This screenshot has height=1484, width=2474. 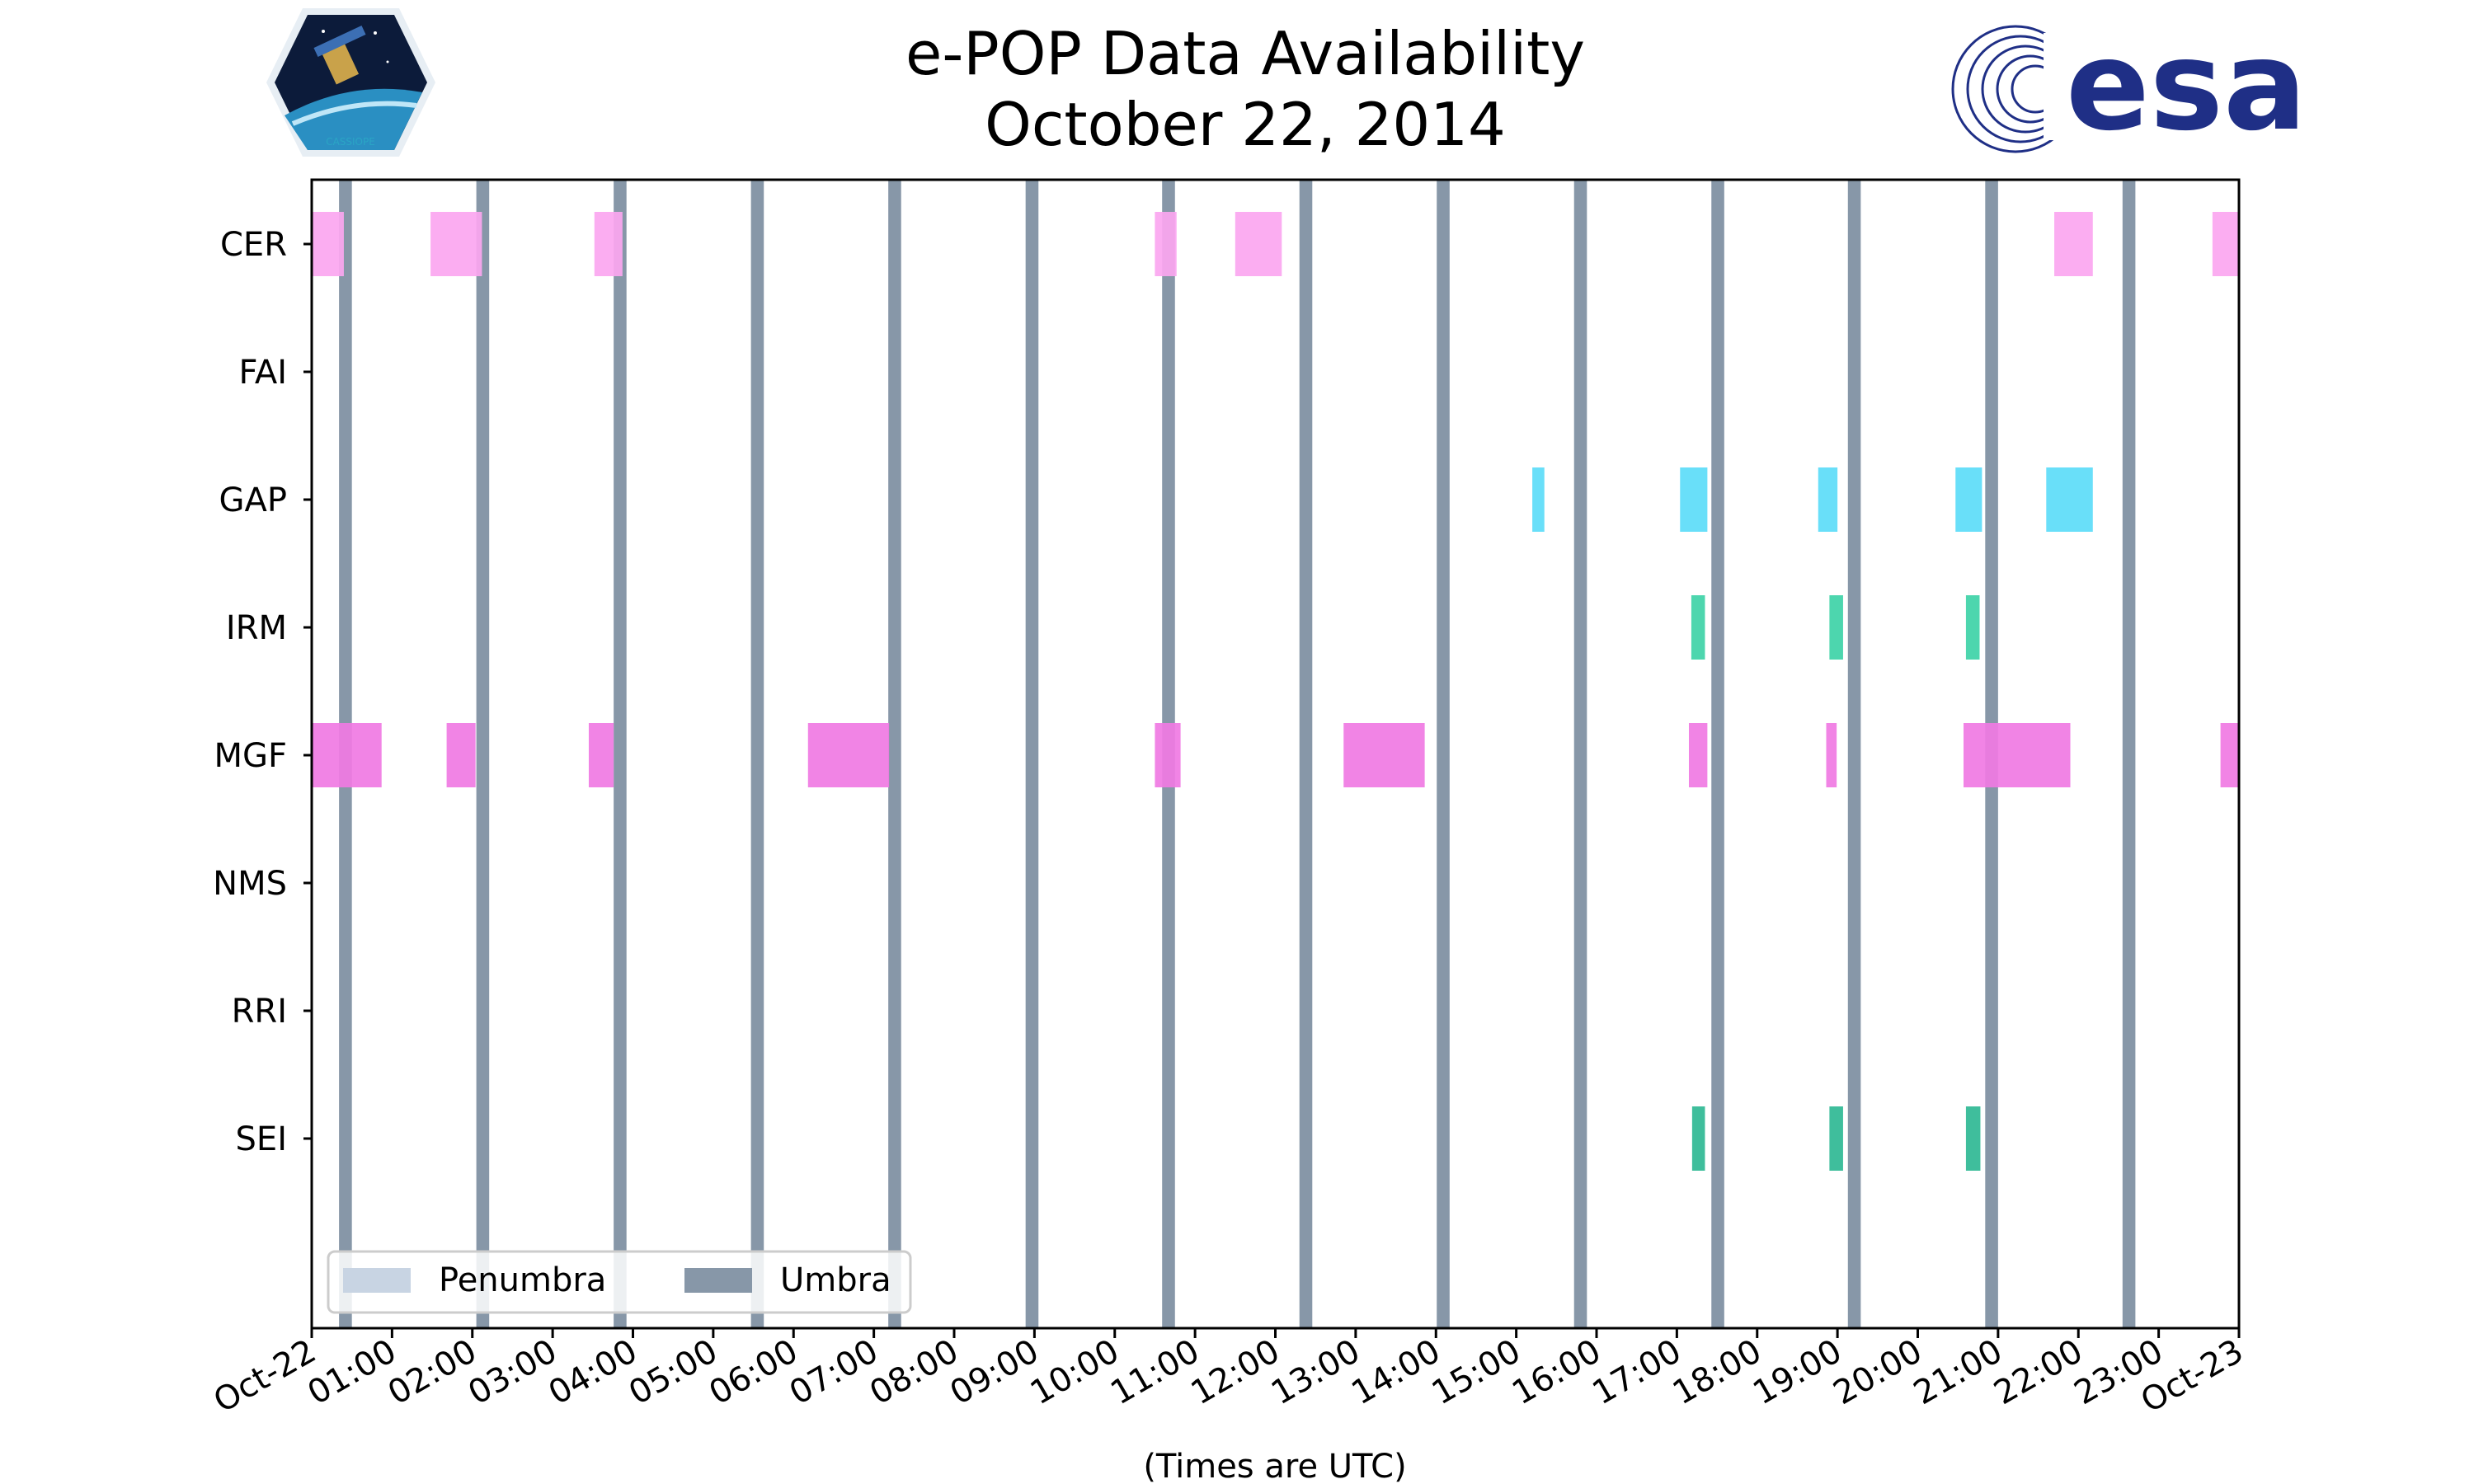 I want to click on x-tick-label-22: 22:00, so click(x=2038, y=1372).